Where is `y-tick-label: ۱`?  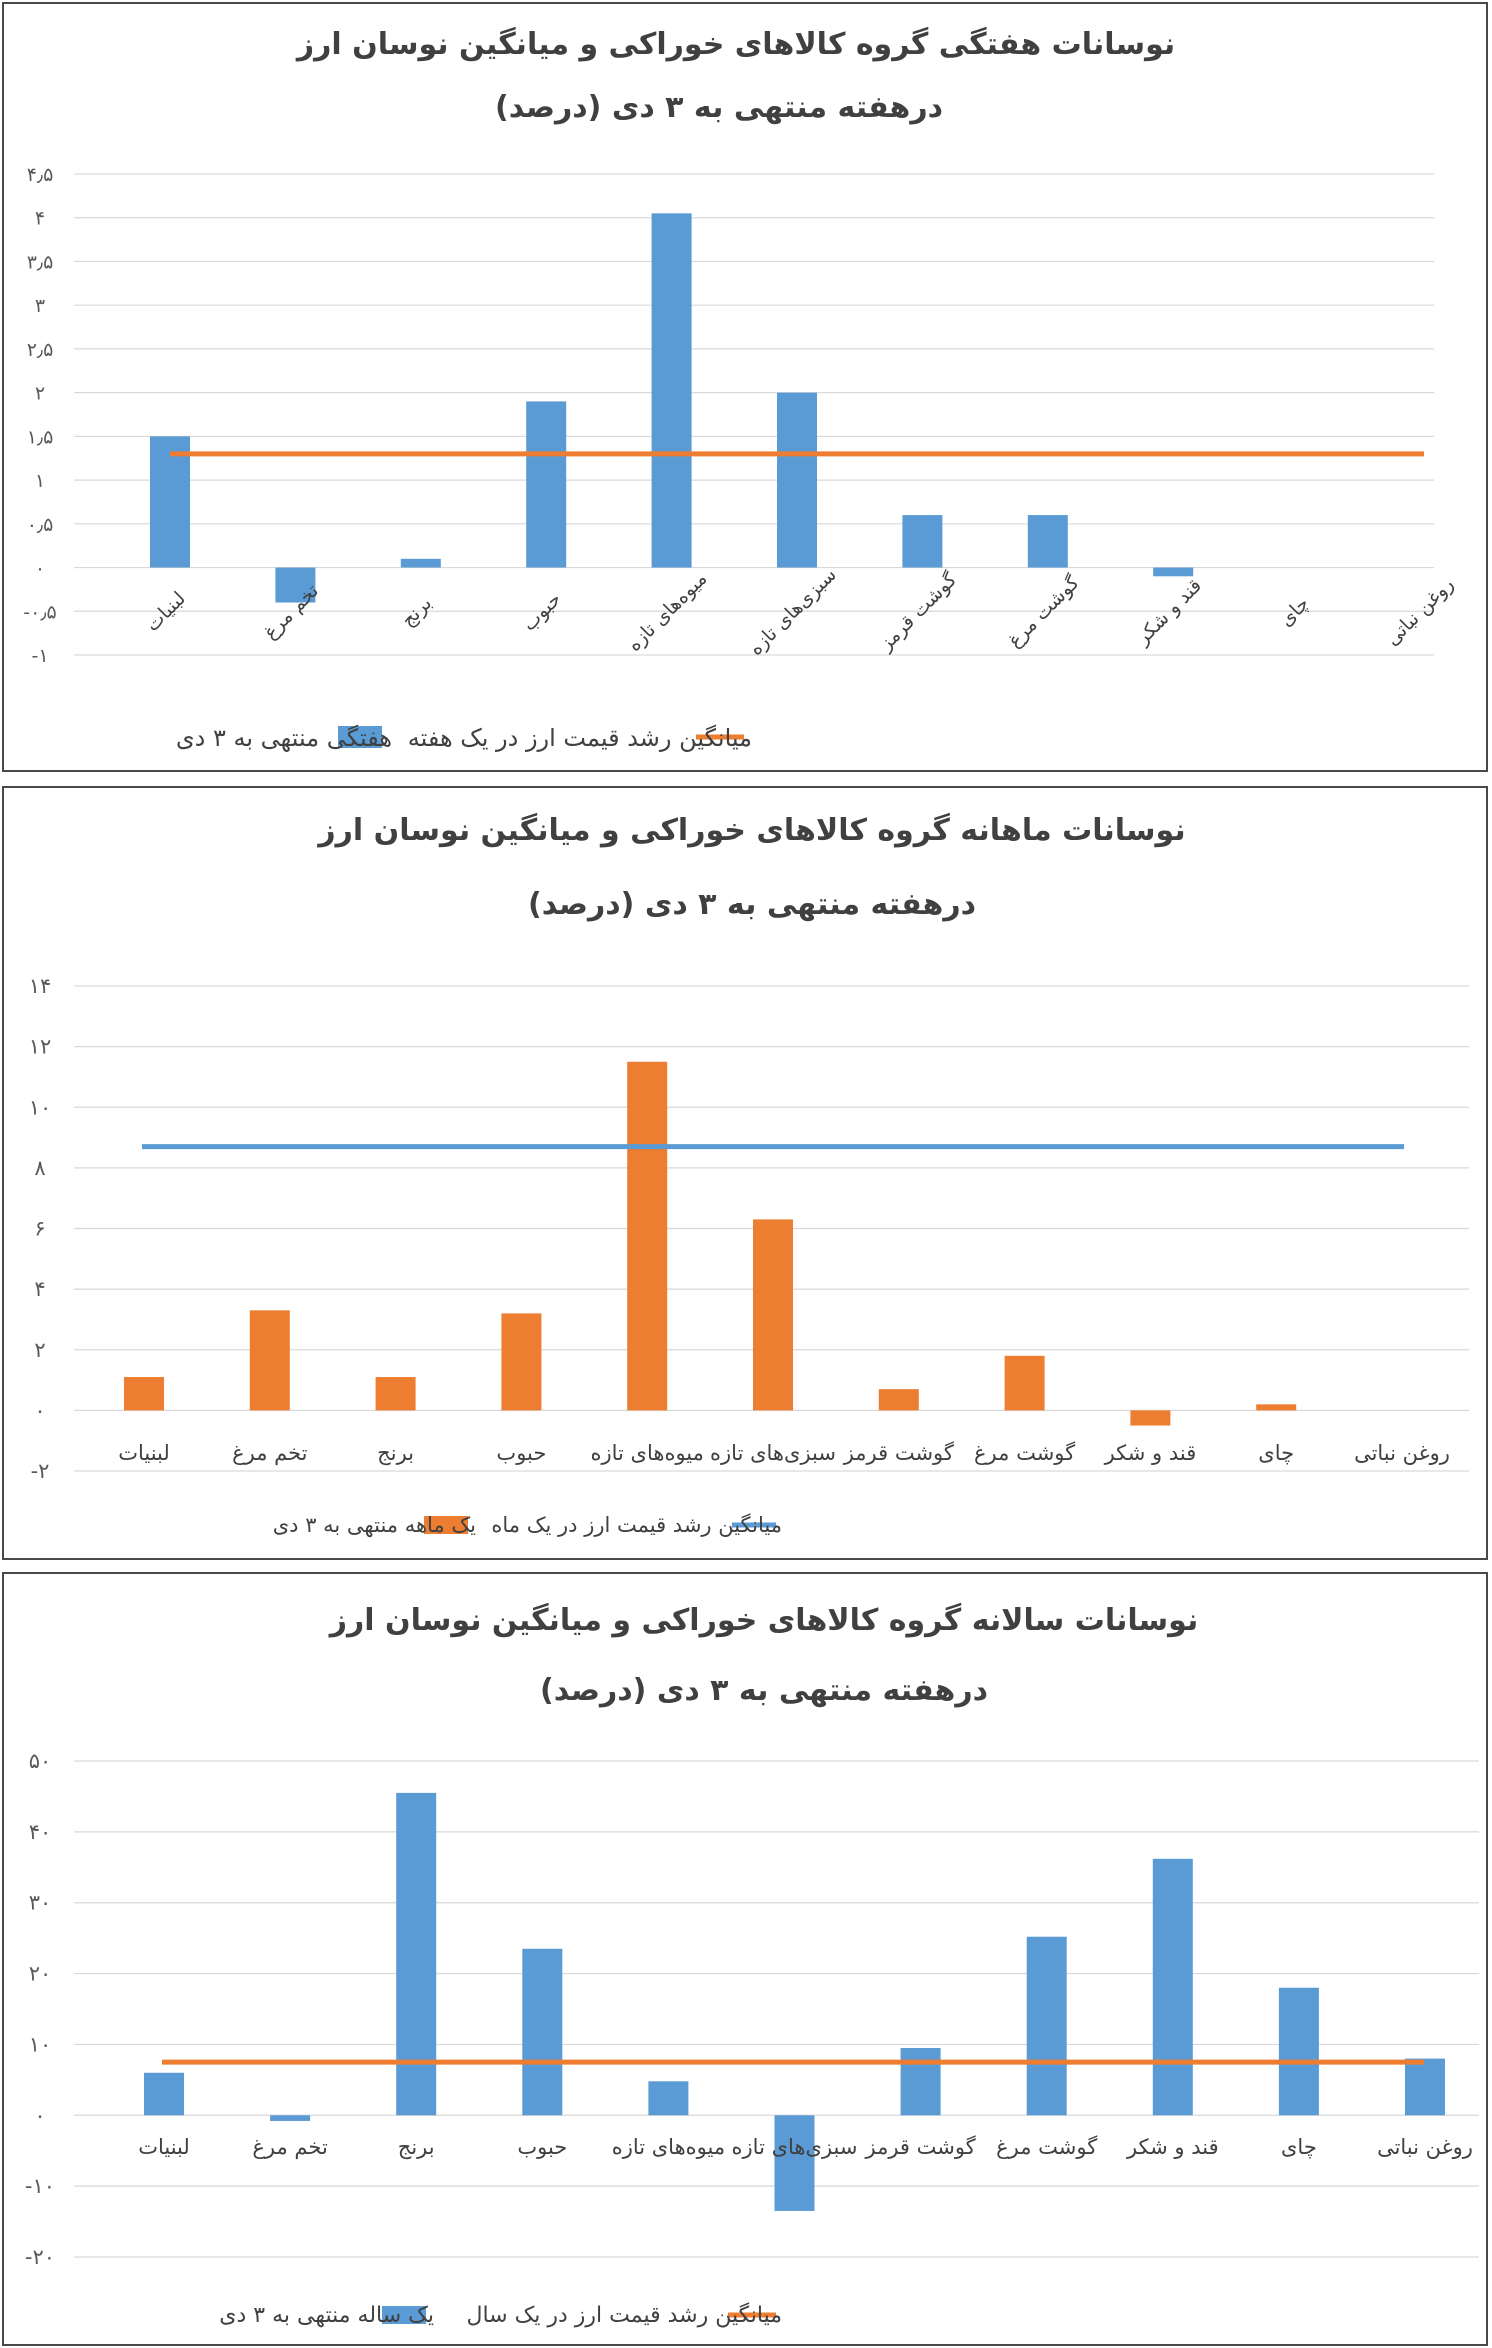
y-tick-label: ۱ is located at coordinates (40, 481).